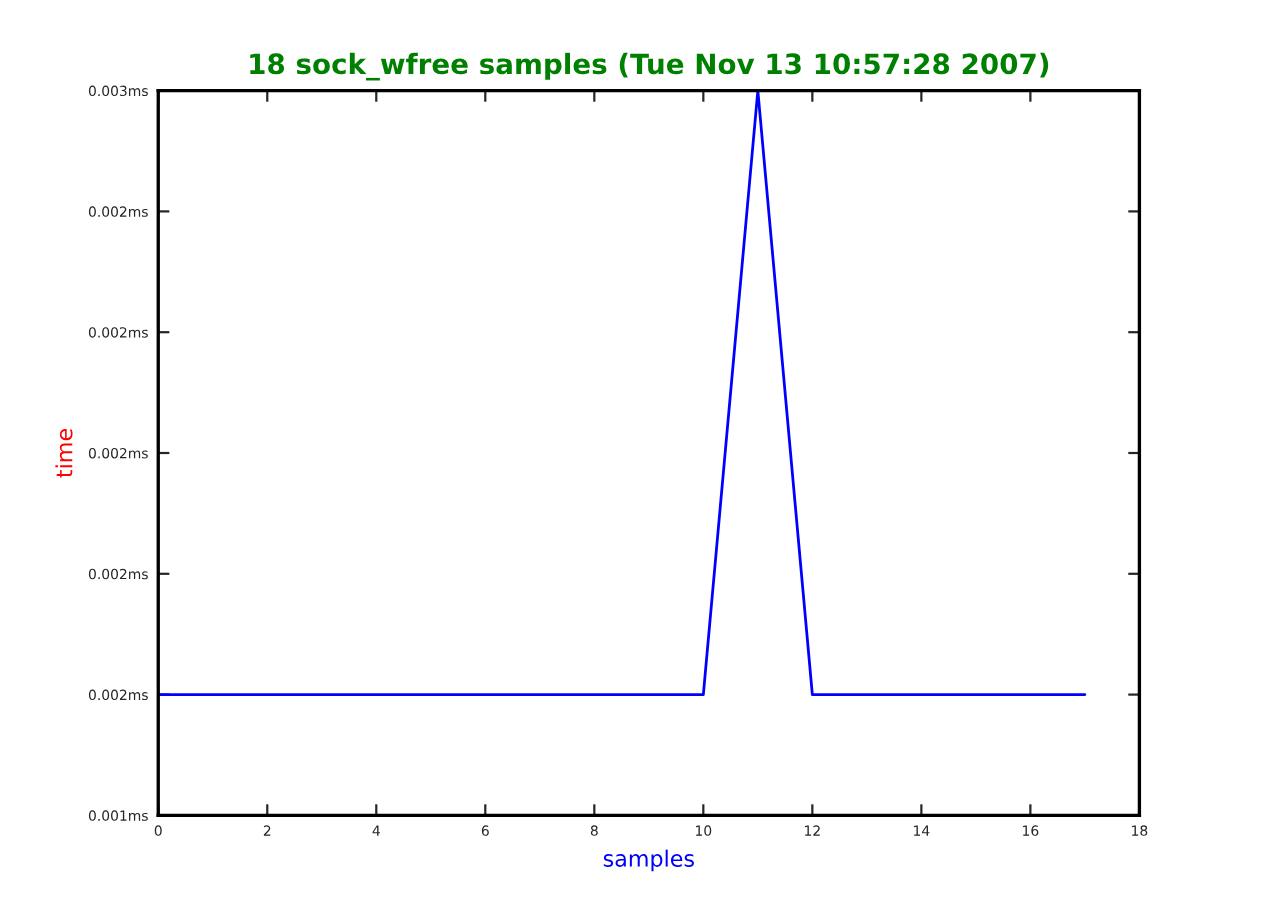 Image resolution: width=1266 pixels, height=906 pixels. What do you see at coordinates (64, 453) in the screenshot?
I see `y-axis-title: time` at bounding box center [64, 453].